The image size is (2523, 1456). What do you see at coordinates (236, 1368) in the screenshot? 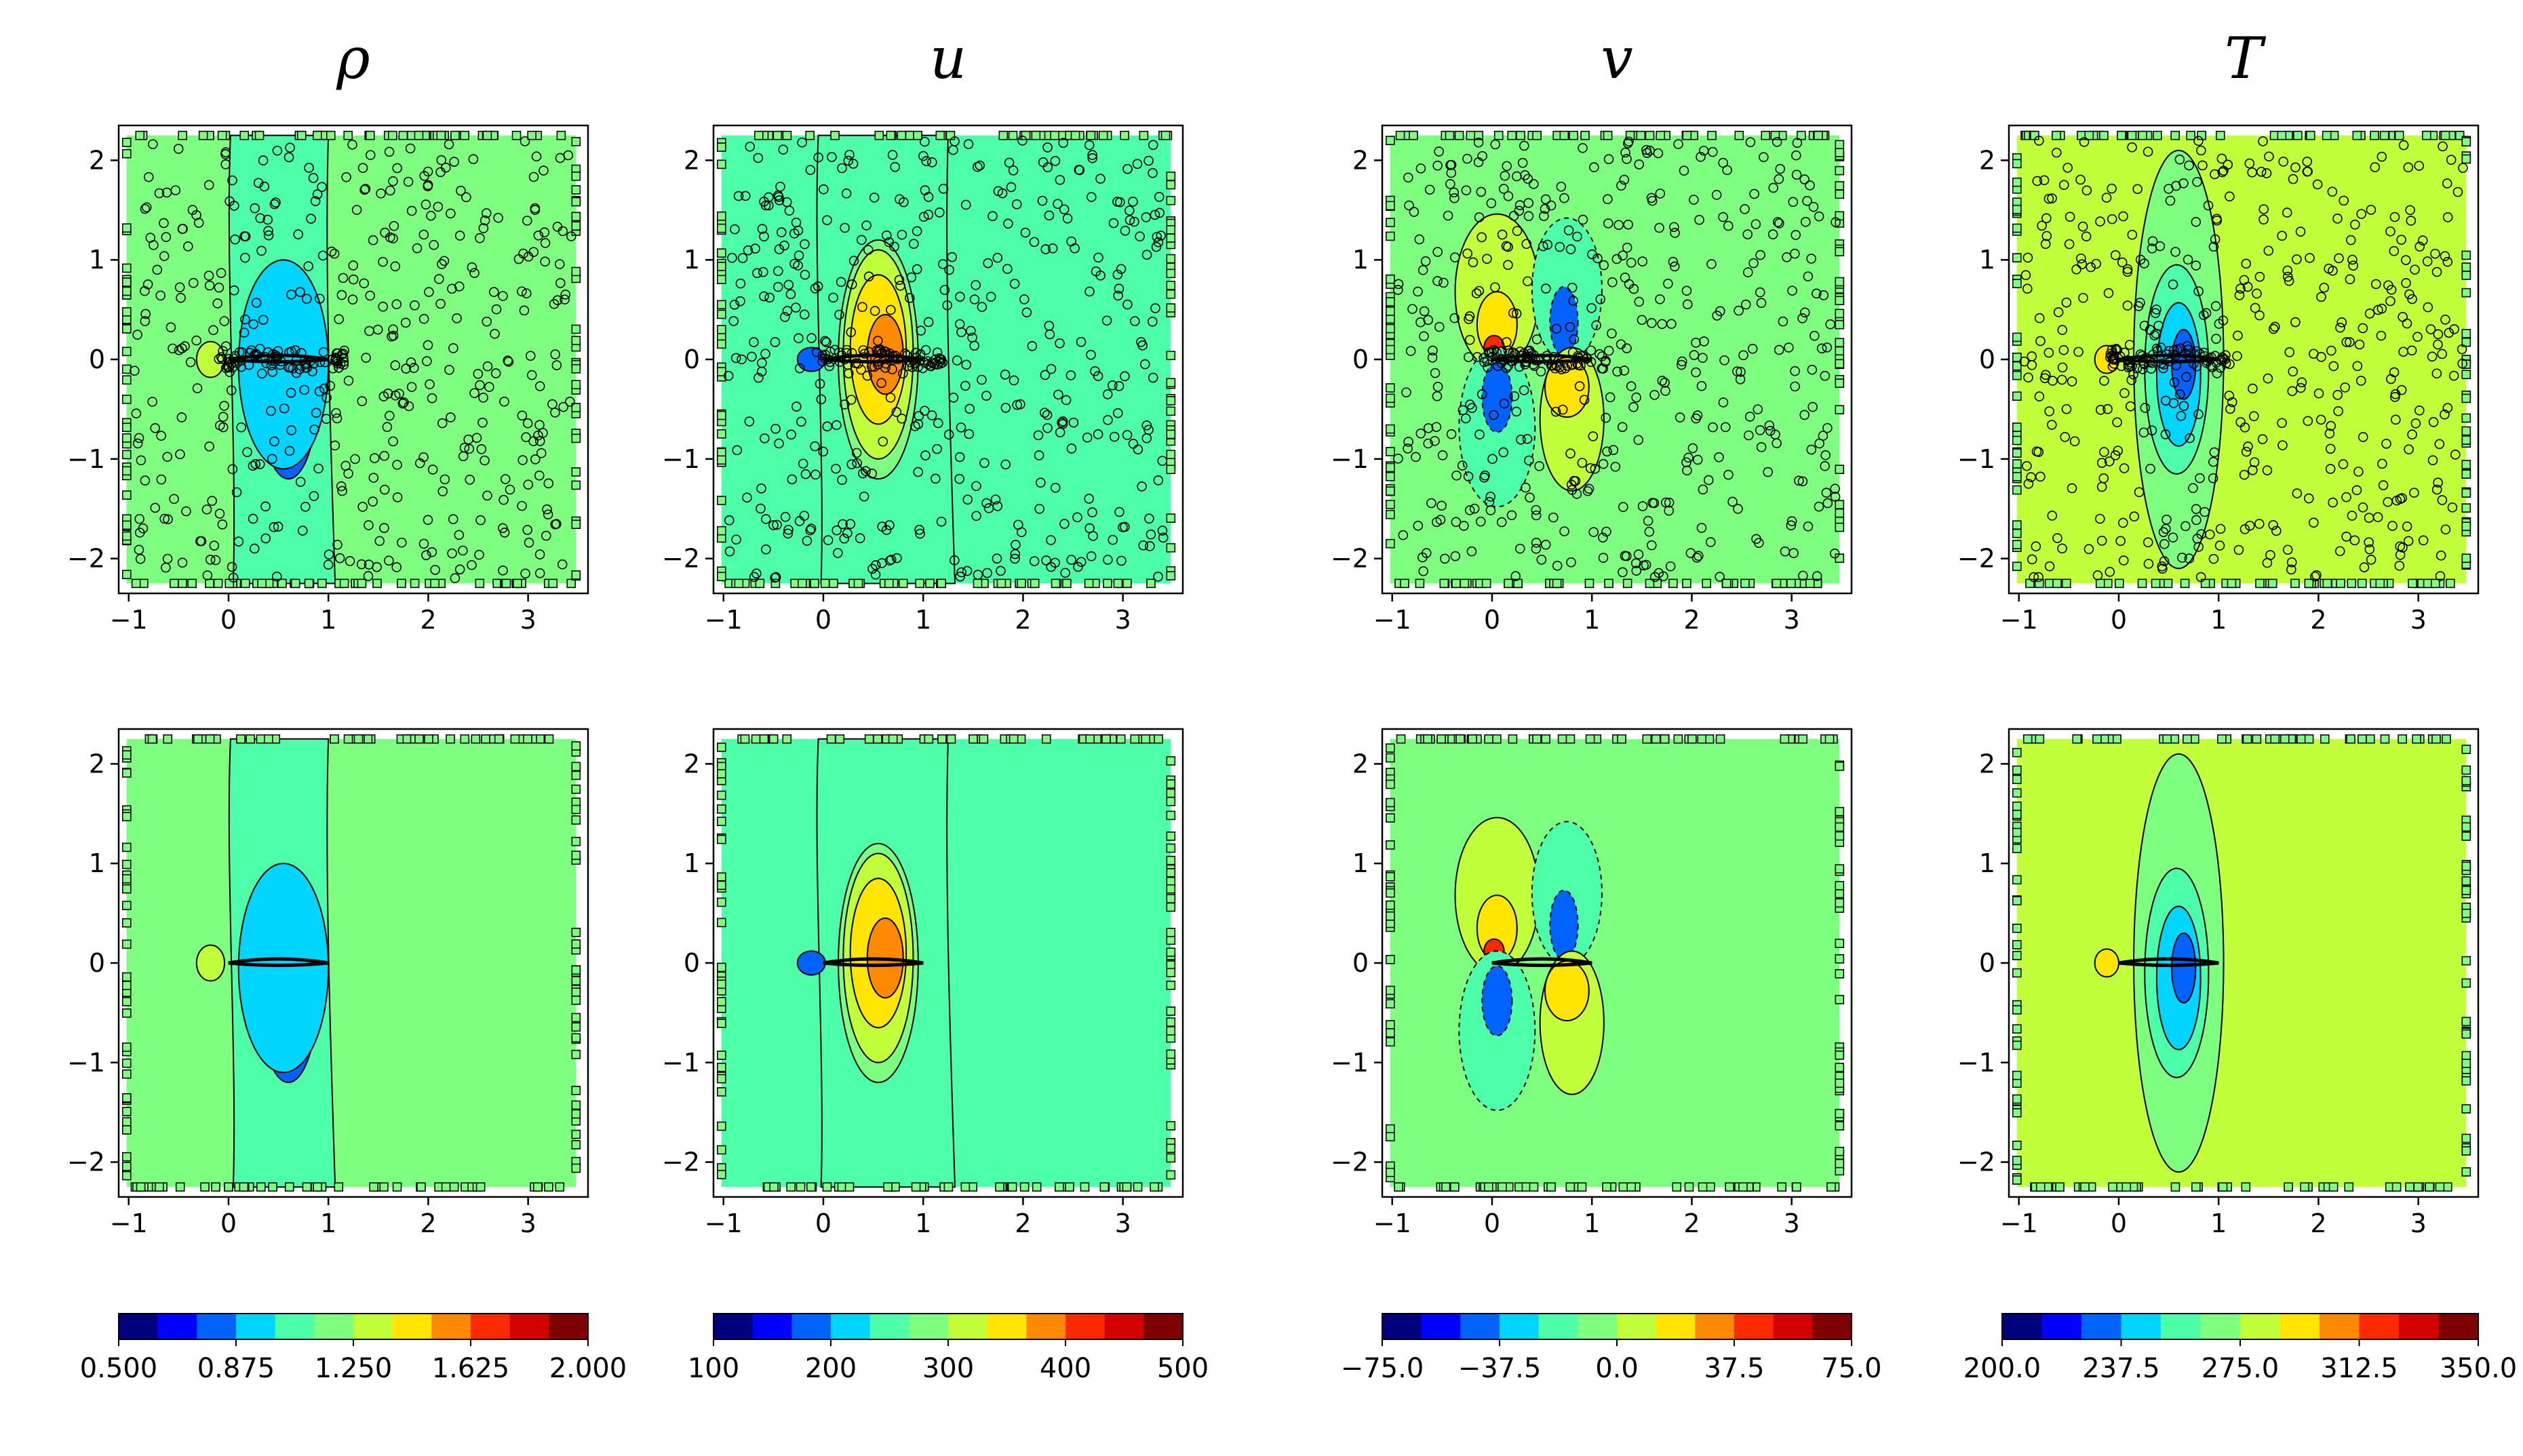
I see `colorbar-tick-label: 0.875` at bounding box center [236, 1368].